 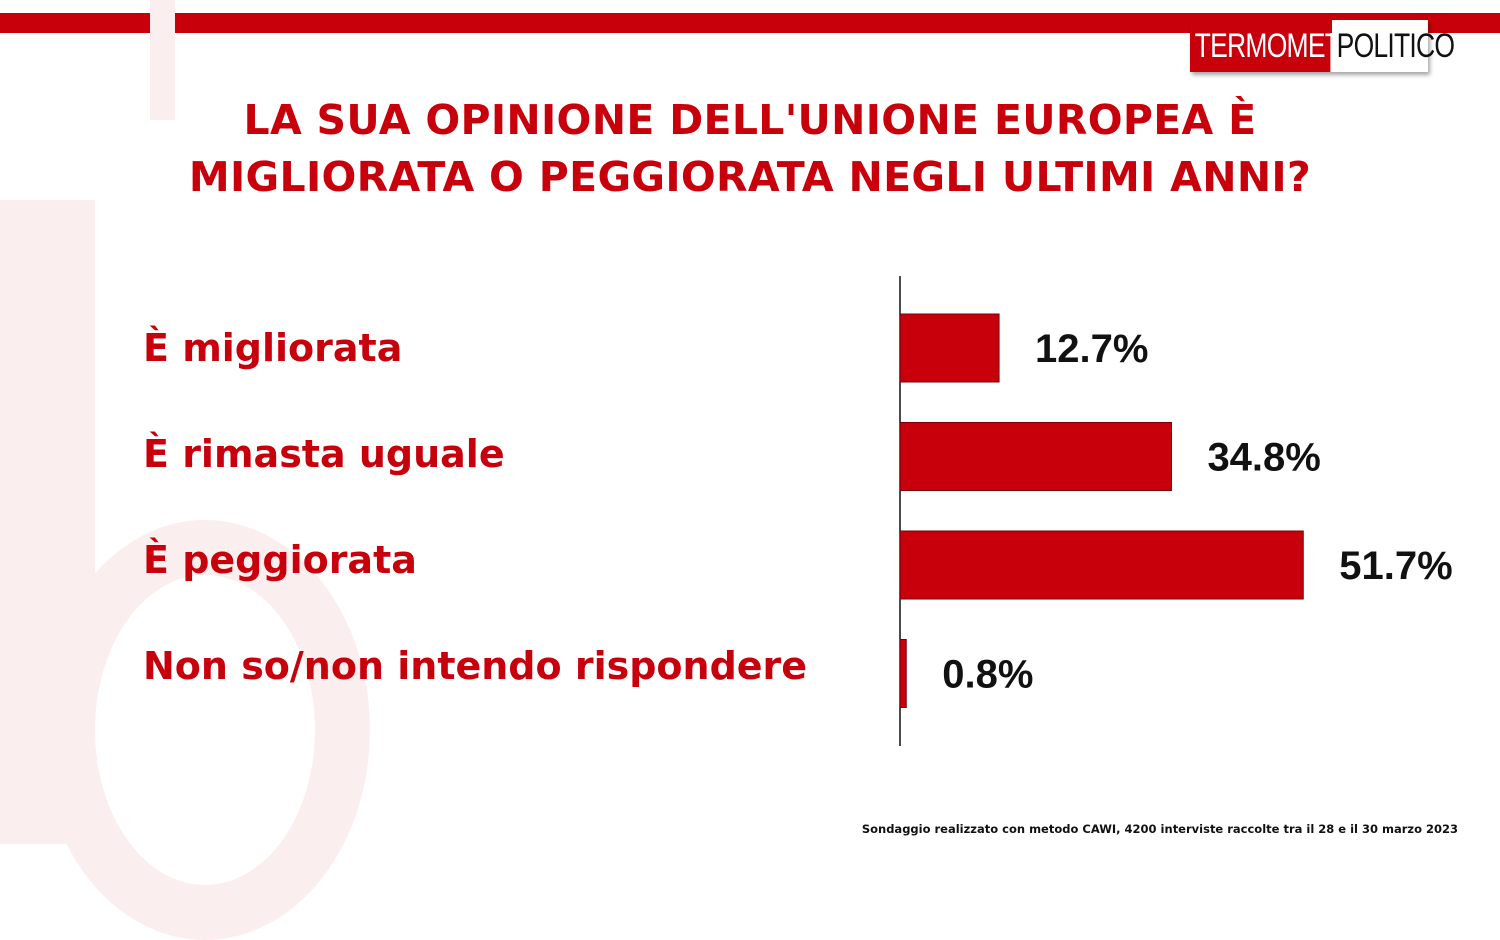 What do you see at coordinates (750, 120) in the screenshot?
I see `chart-title-line1: LA SUA OPINIONE DELL'UNIONE EUROPEA È` at bounding box center [750, 120].